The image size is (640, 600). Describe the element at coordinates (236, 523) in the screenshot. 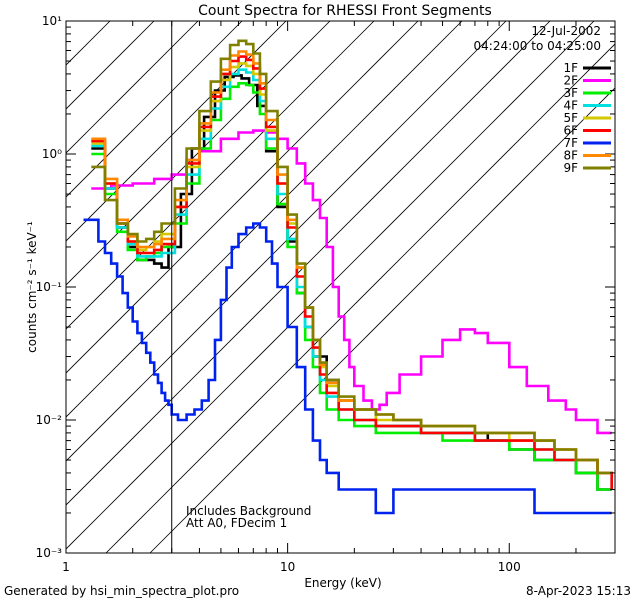

I see `annotation-attenuator: Att A0, FDecim 1` at that location.